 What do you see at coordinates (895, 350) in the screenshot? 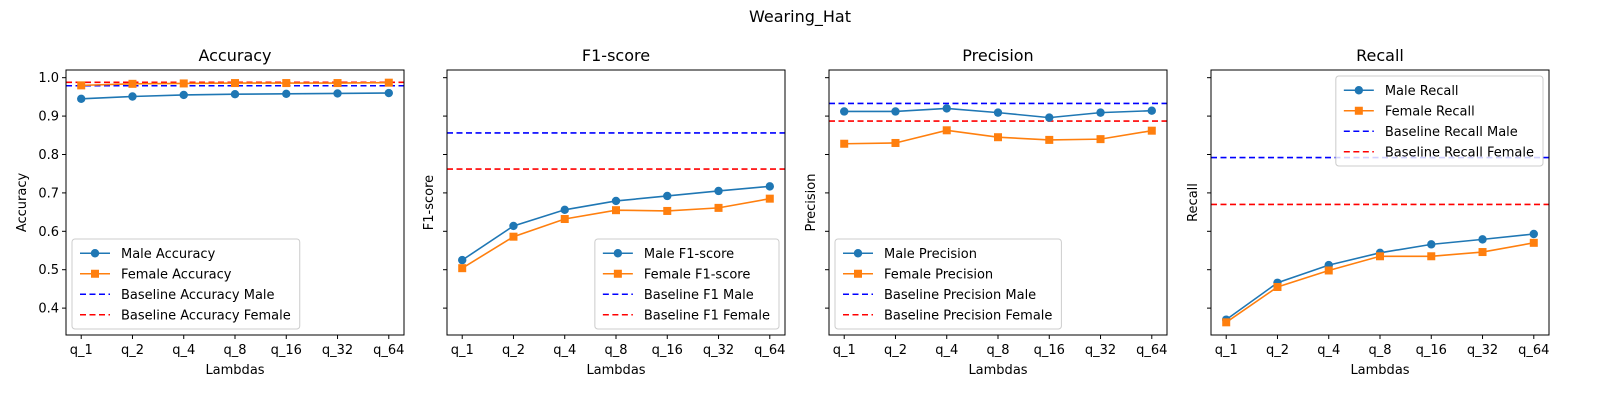
I see `x-tick-label-precision: q_2` at bounding box center [895, 350].